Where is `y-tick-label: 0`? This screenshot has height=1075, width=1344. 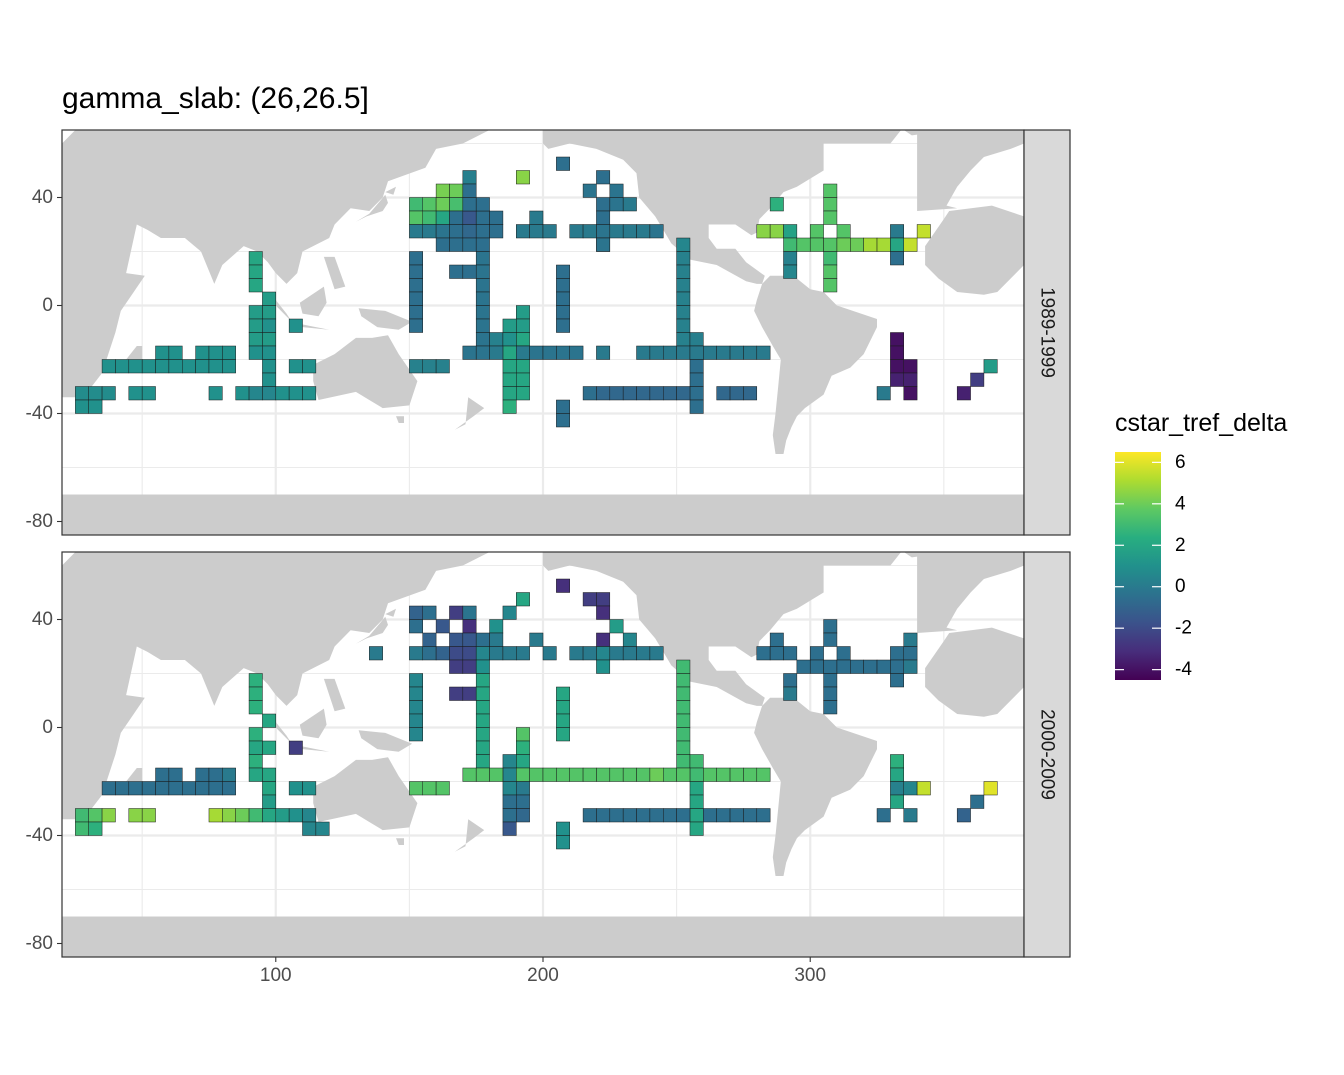
y-tick-label: 0 is located at coordinates (47, 727).